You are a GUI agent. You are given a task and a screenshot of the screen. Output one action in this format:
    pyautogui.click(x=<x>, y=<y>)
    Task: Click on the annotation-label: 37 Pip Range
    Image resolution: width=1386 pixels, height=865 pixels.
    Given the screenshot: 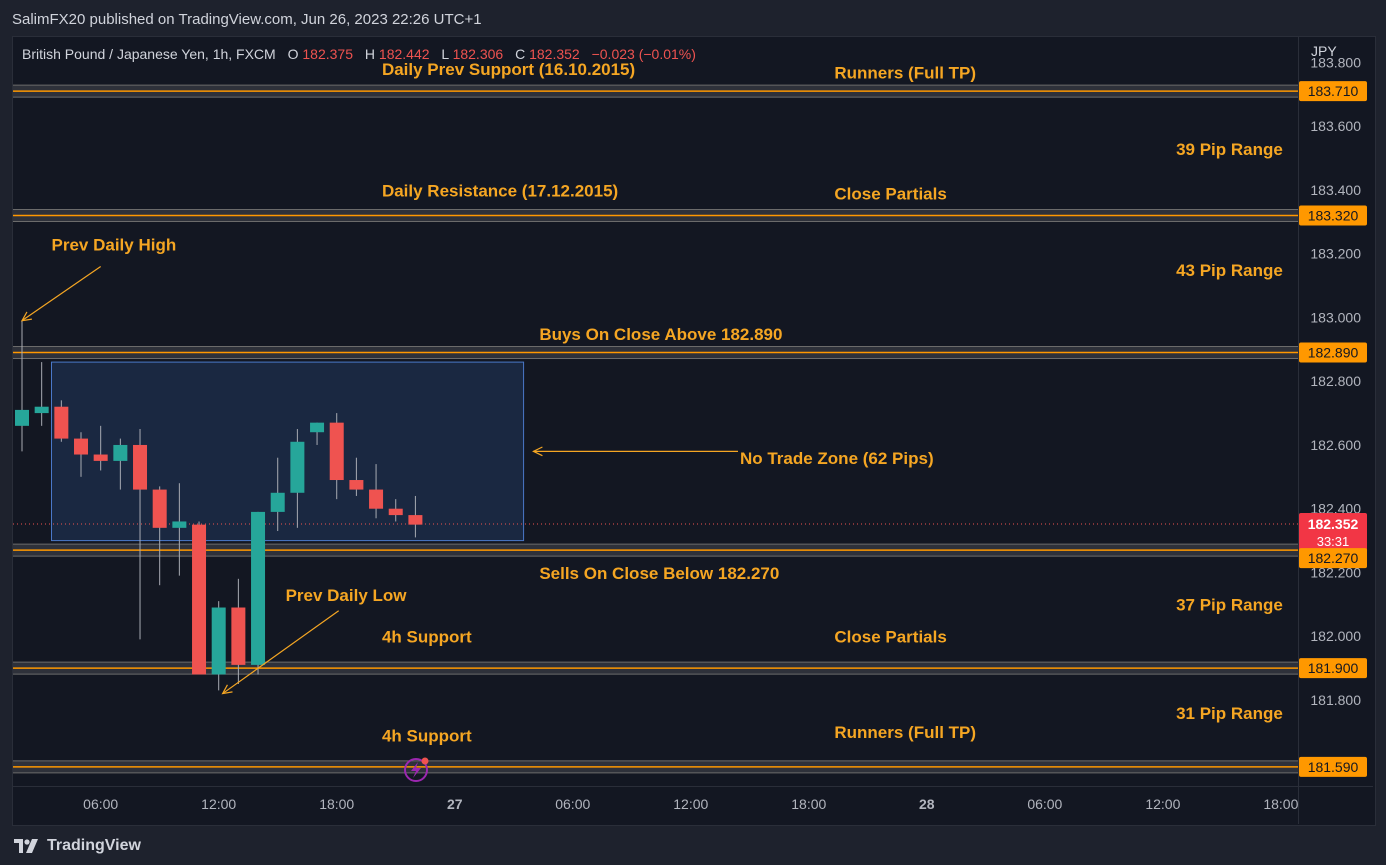 What is the action you would take?
    pyautogui.click(x=1229, y=605)
    